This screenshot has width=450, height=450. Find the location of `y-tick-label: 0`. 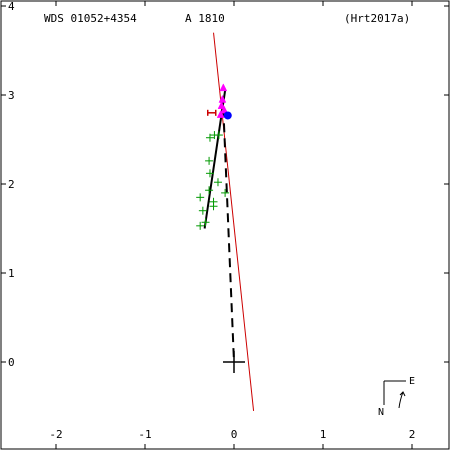

y-tick-label: 0 is located at coordinates (11, 362).